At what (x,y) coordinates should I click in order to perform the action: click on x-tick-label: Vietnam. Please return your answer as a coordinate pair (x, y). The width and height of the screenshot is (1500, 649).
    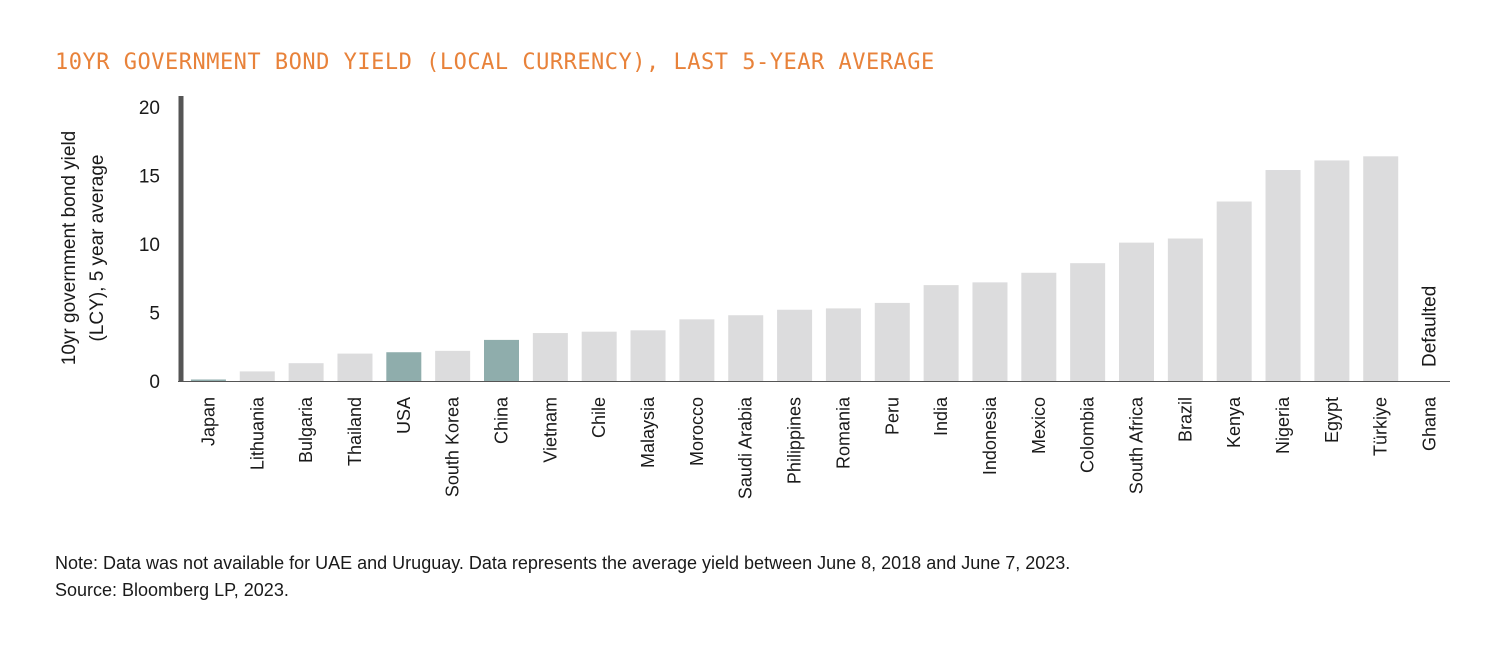
    Looking at the image, I should click on (550, 430).